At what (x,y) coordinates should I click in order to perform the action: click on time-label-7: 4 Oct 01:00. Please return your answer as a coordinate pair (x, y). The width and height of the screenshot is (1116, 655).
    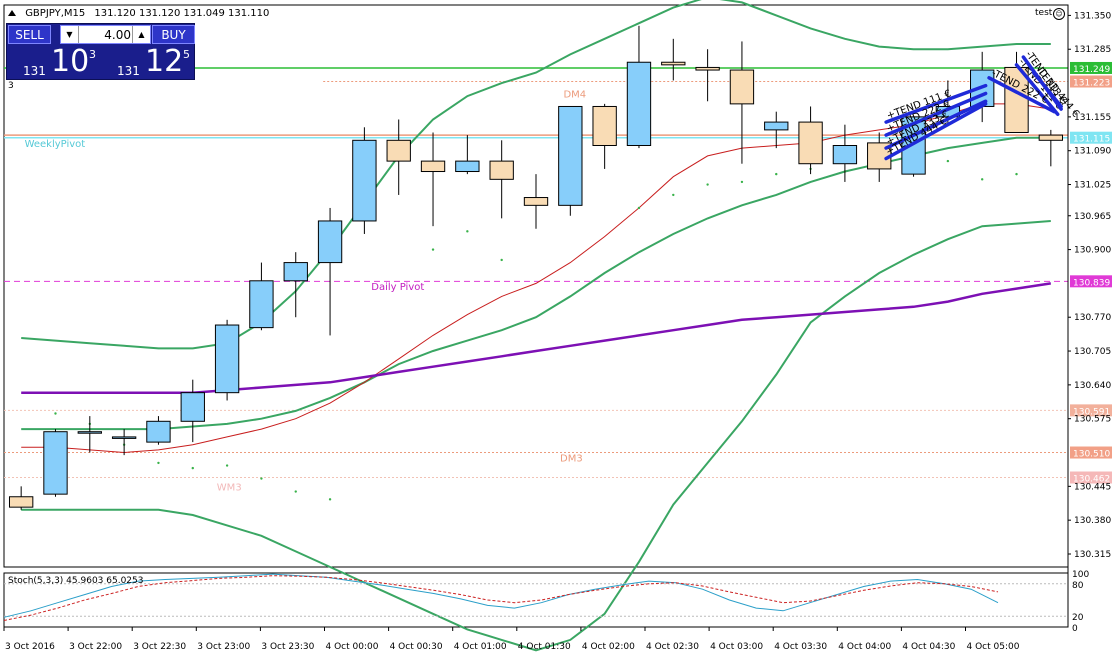
    Looking at the image, I should click on (480, 647).